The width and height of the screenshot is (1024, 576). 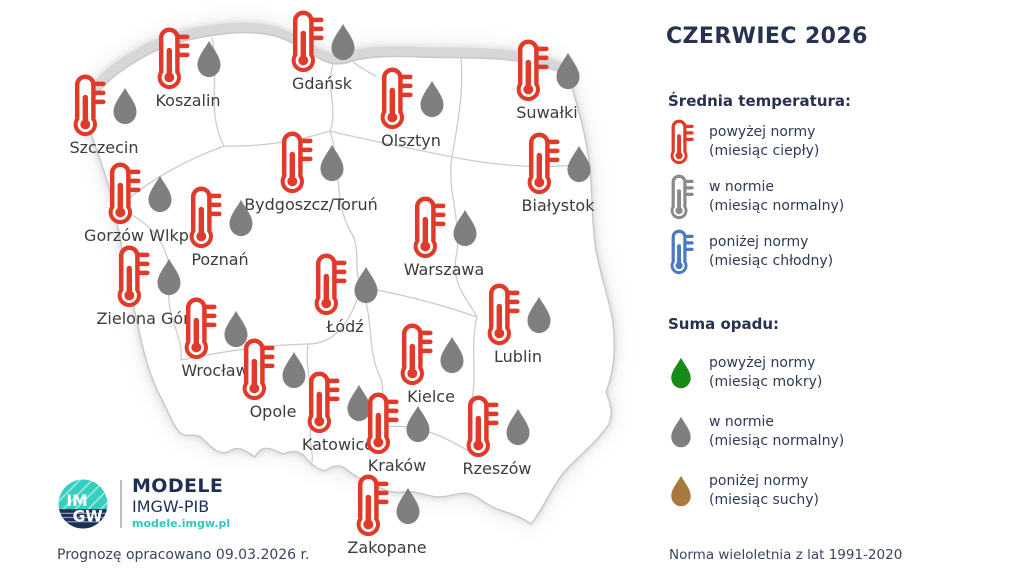 What do you see at coordinates (518, 324) in the screenshot?
I see `city-marker: Lublin` at bounding box center [518, 324].